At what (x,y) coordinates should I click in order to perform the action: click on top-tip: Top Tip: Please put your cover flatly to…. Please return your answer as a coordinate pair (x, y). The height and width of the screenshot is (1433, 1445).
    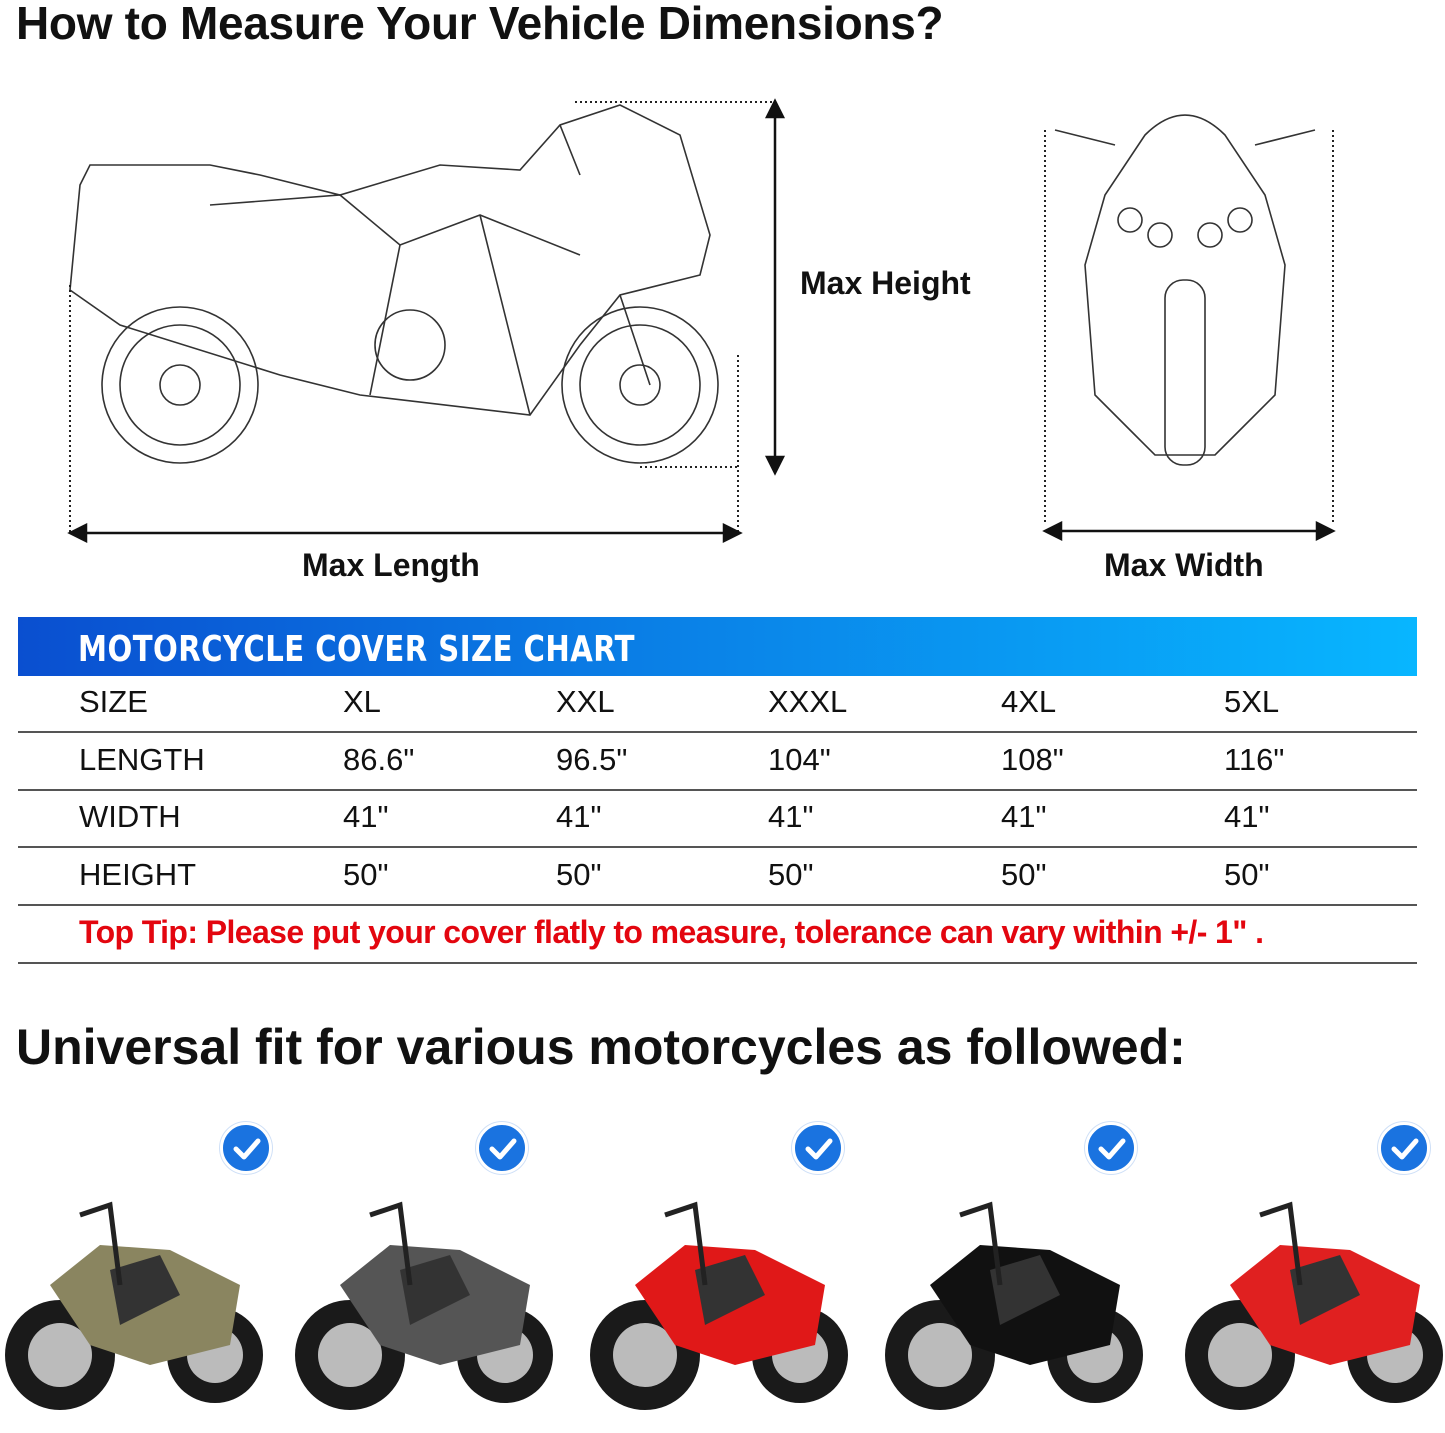
    Looking at the image, I should click on (671, 932).